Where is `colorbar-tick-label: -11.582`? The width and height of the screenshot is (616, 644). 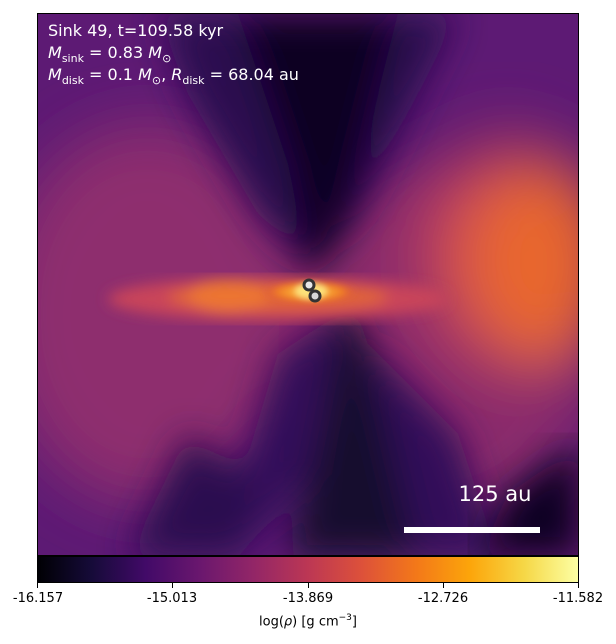
colorbar-tick-label: -11.582 is located at coordinates (578, 598).